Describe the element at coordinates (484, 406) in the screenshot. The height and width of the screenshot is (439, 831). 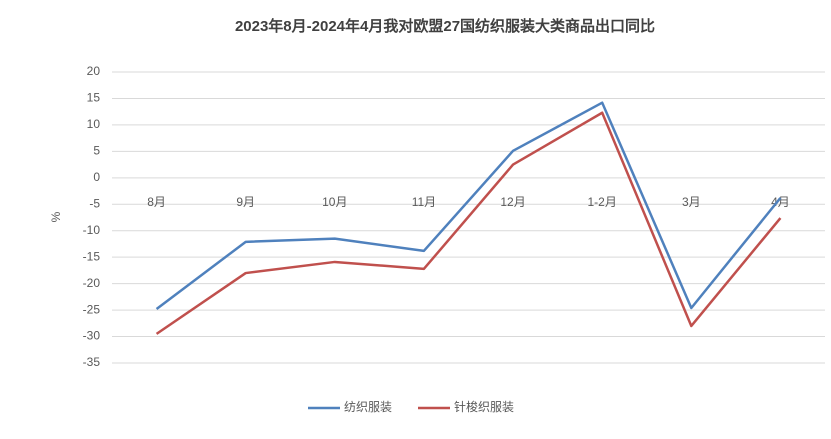
I see `legend-label: 针梭织服装` at that location.